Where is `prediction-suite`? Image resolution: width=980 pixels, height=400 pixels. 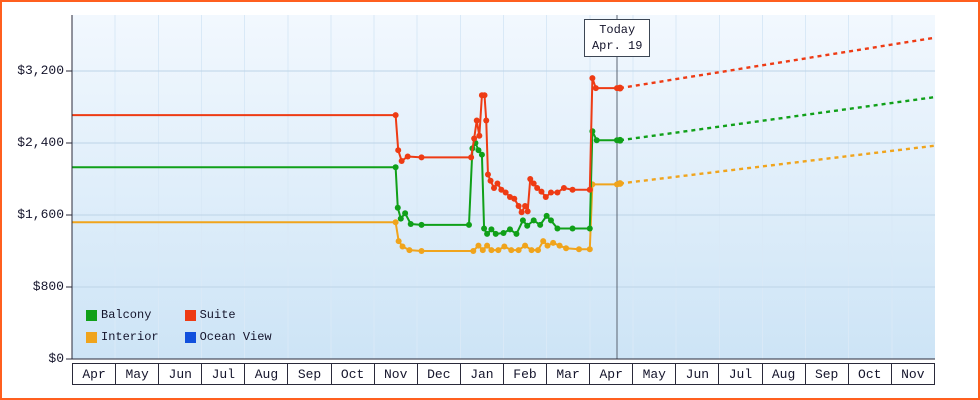
prediction-suite is located at coordinates (776, 64).